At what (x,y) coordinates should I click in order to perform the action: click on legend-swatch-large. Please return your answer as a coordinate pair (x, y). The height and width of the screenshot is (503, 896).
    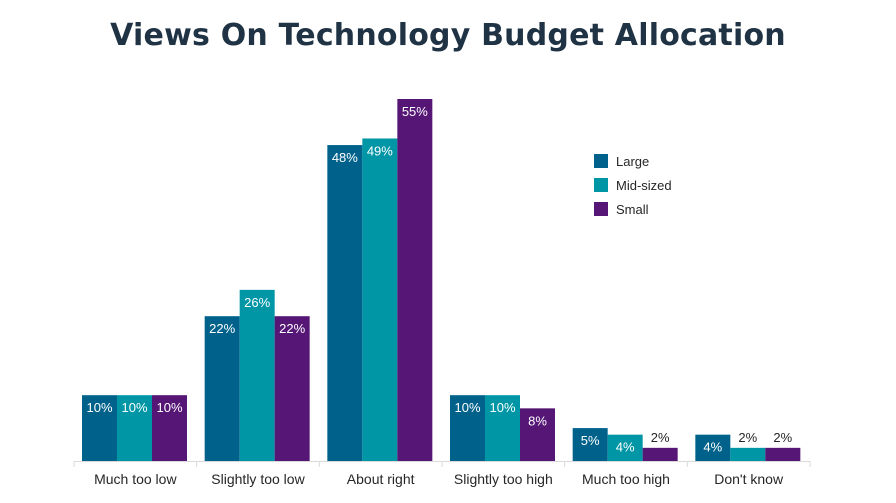
    Looking at the image, I should click on (601, 161).